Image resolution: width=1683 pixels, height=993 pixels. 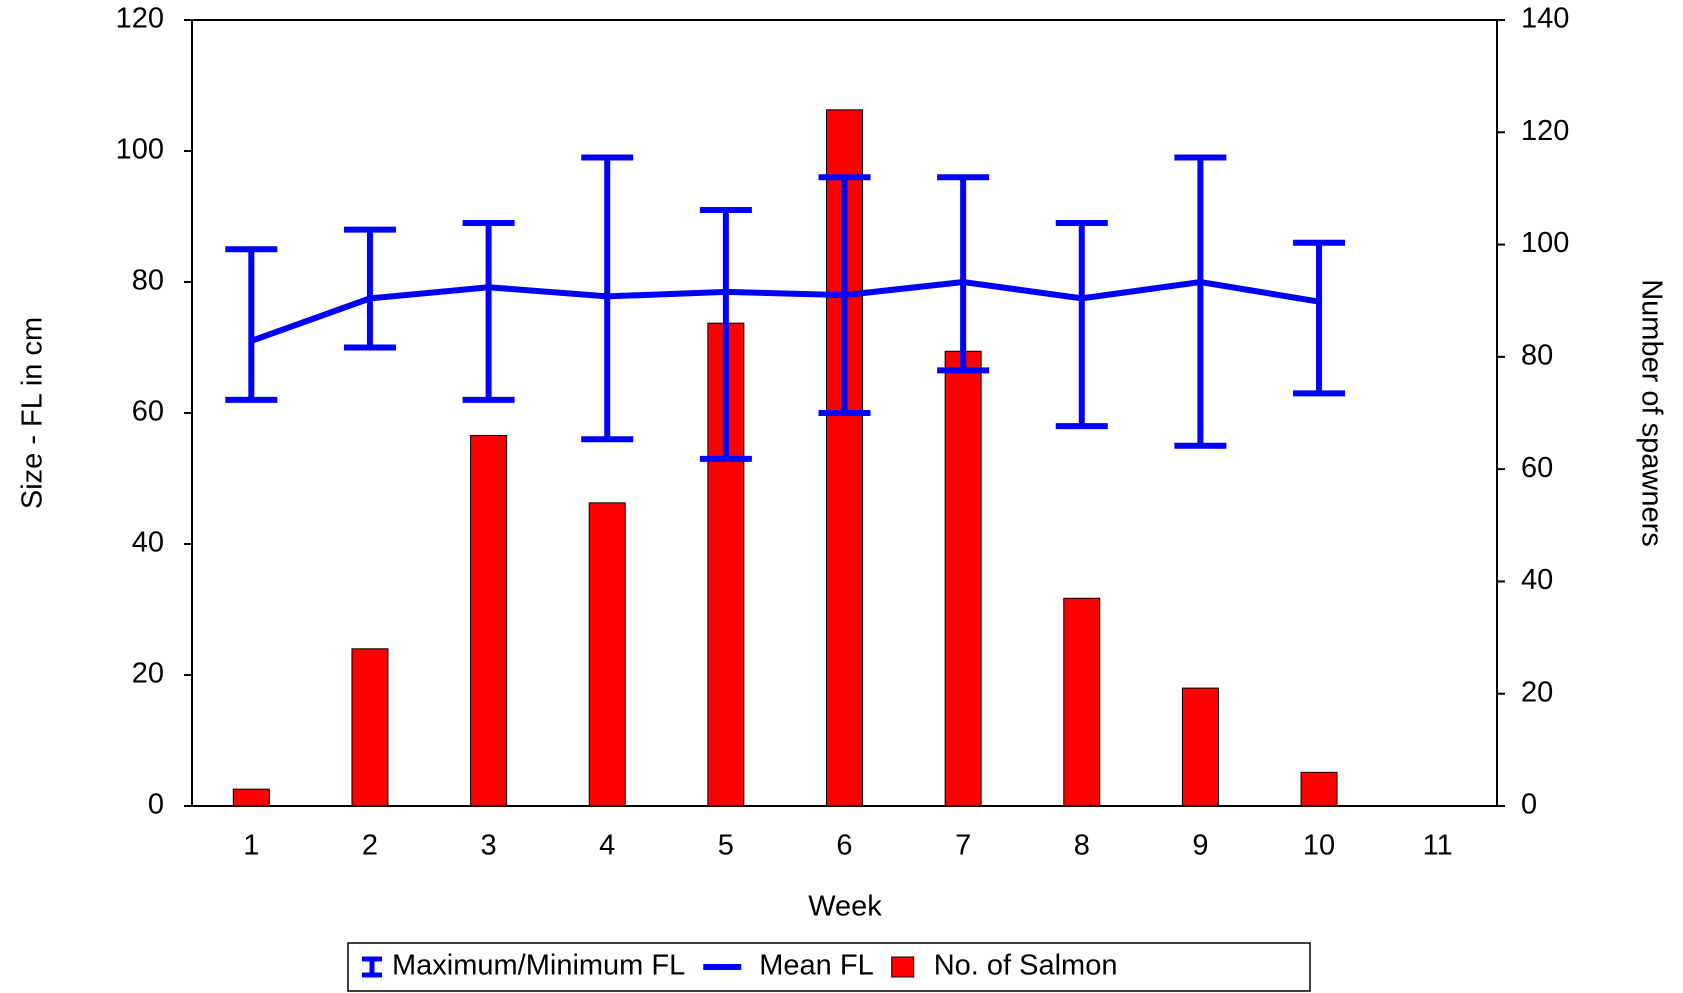 I want to click on legend-box, so click(x=829, y=967).